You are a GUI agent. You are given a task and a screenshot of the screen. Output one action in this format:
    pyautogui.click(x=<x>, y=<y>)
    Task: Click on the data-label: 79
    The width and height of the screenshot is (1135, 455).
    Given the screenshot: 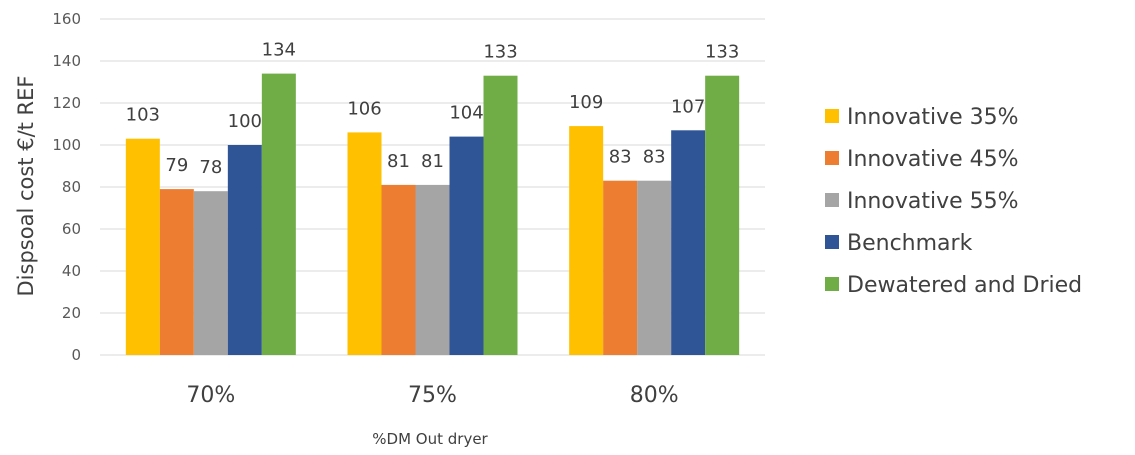 What is the action you would take?
    pyautogui.click(x=176, y=165)
    